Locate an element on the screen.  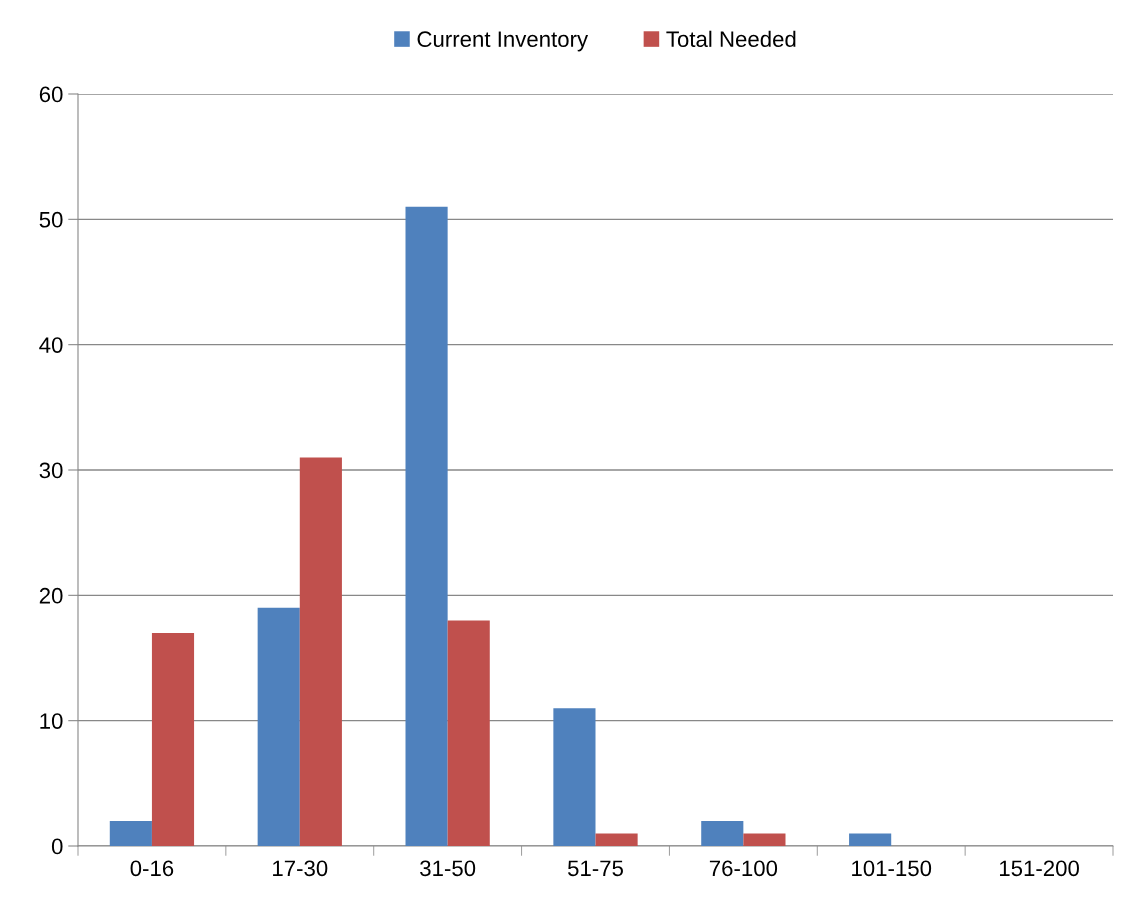
x-tick-label: 31-50 is located at coordinates (448, 868).